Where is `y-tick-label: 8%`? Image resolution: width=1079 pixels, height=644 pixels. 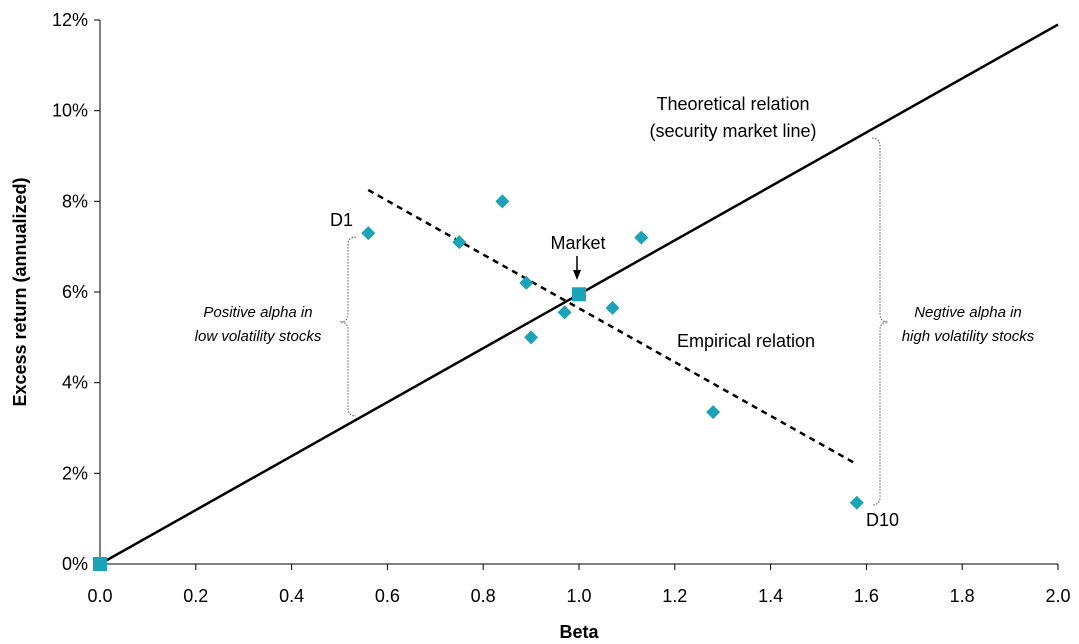
y-tick-label: 8% is located at coordinates (75, 201).